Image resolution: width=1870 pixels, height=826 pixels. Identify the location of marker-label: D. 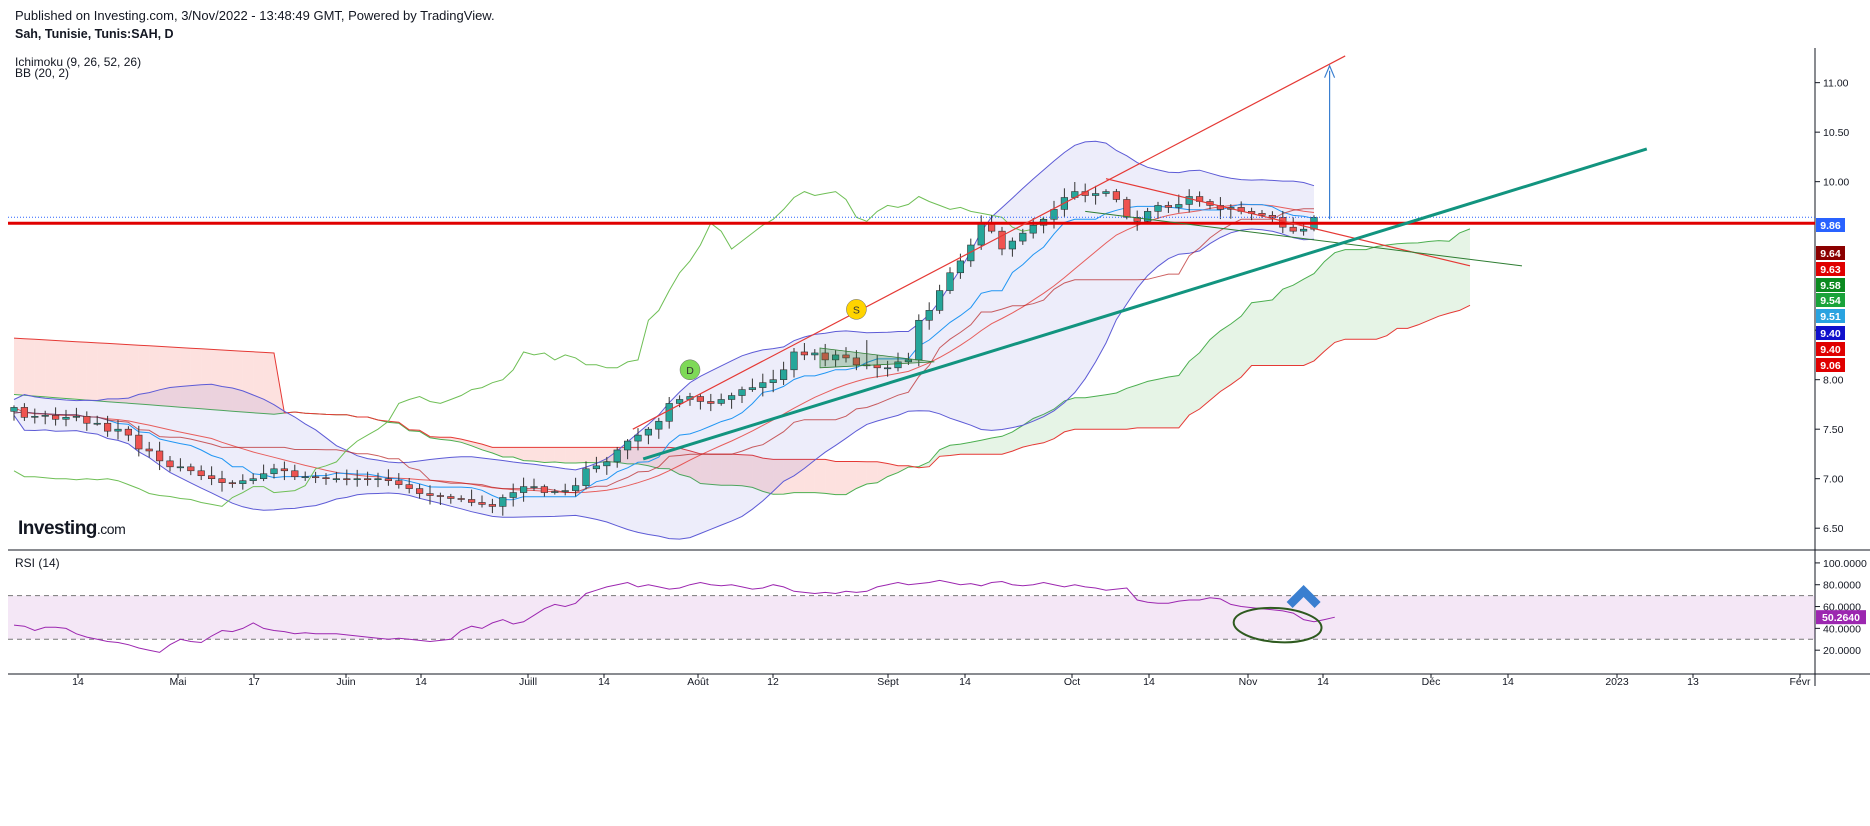
(690, 371).